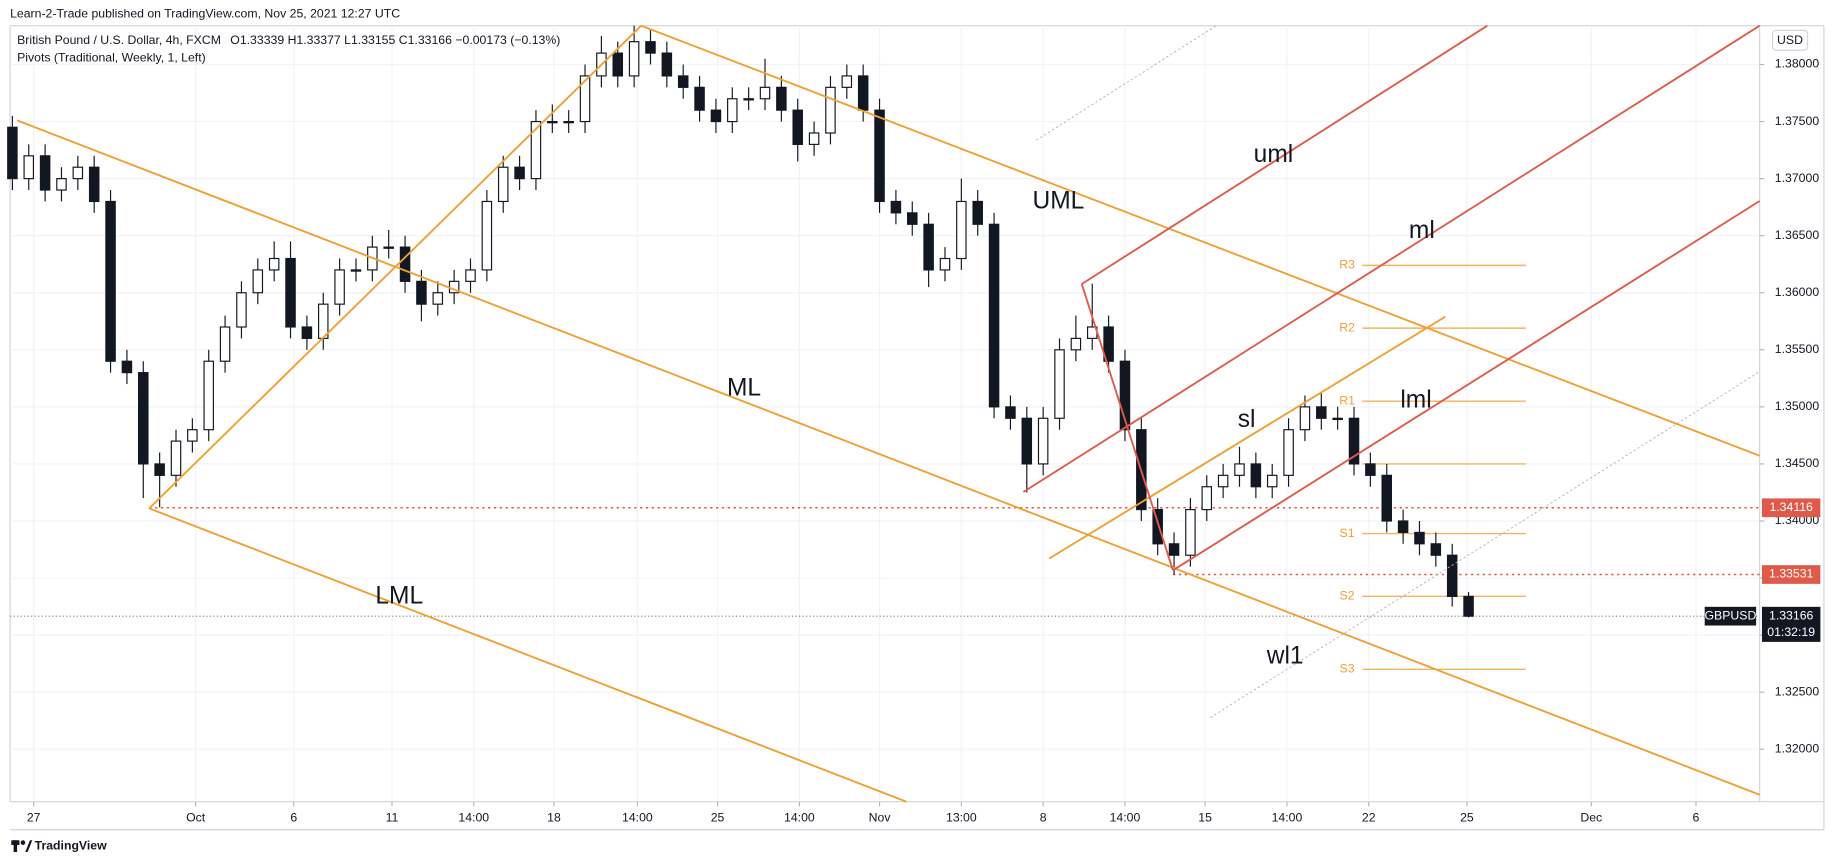 The width and height of the screenshot is (1834, 866). Describe the element at coordinates (1347, 400) in the screenshot. I see `pivot-label: R1` at that location.